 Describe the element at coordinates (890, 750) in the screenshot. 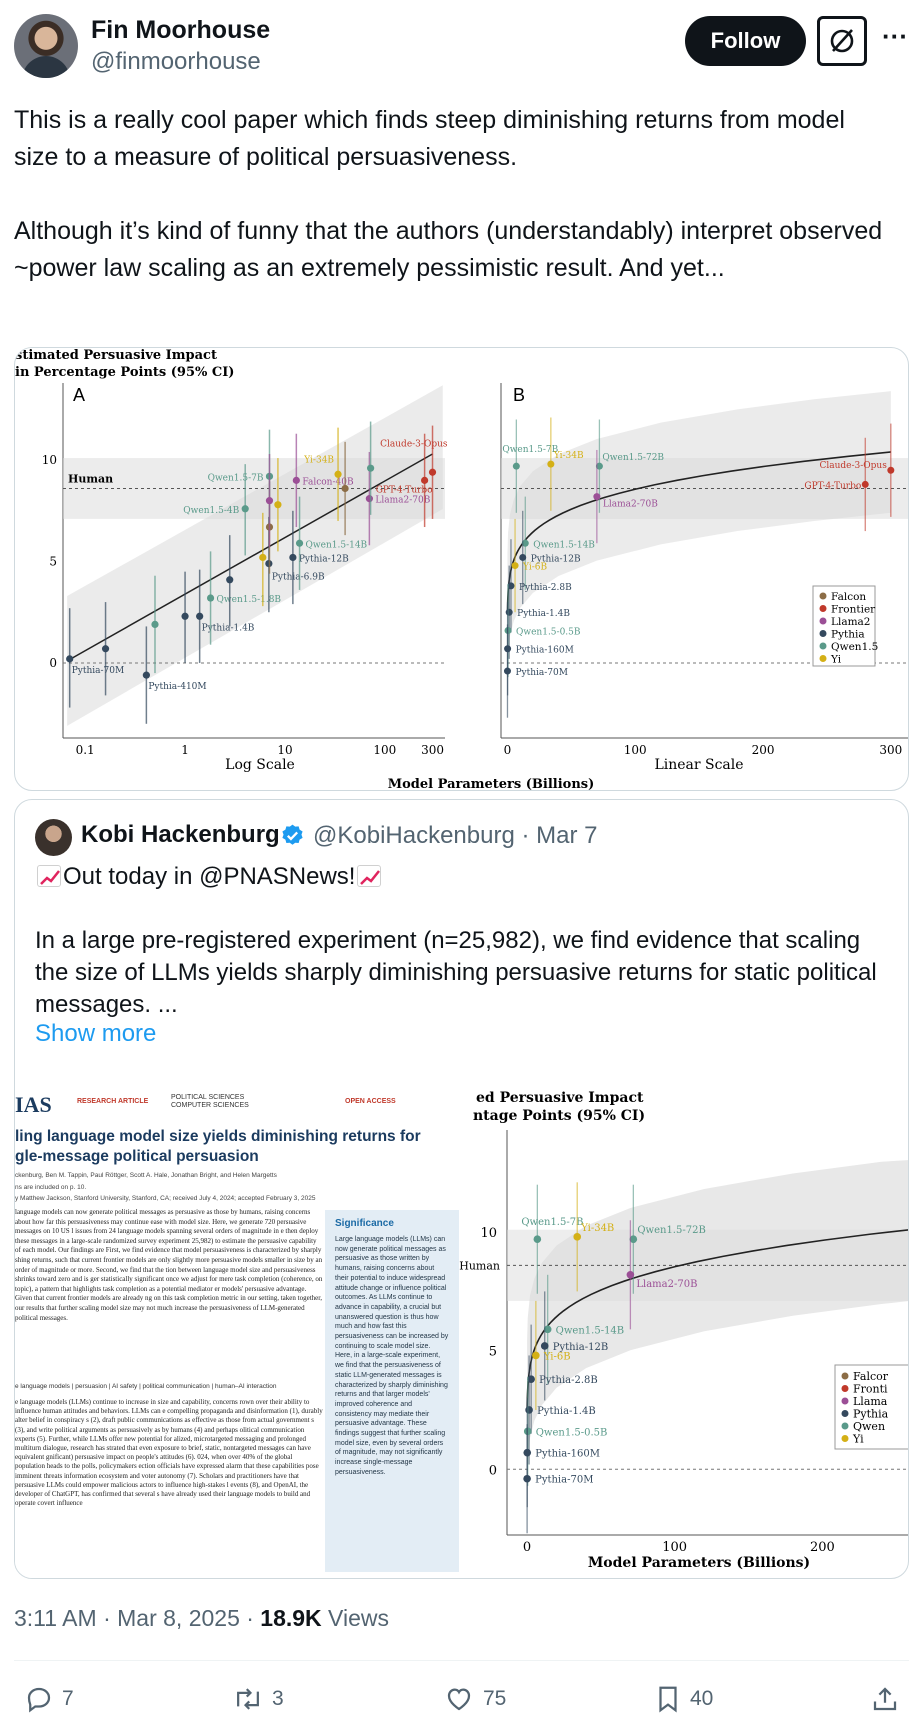

I see `panel-b-xtick: 300` at that location.